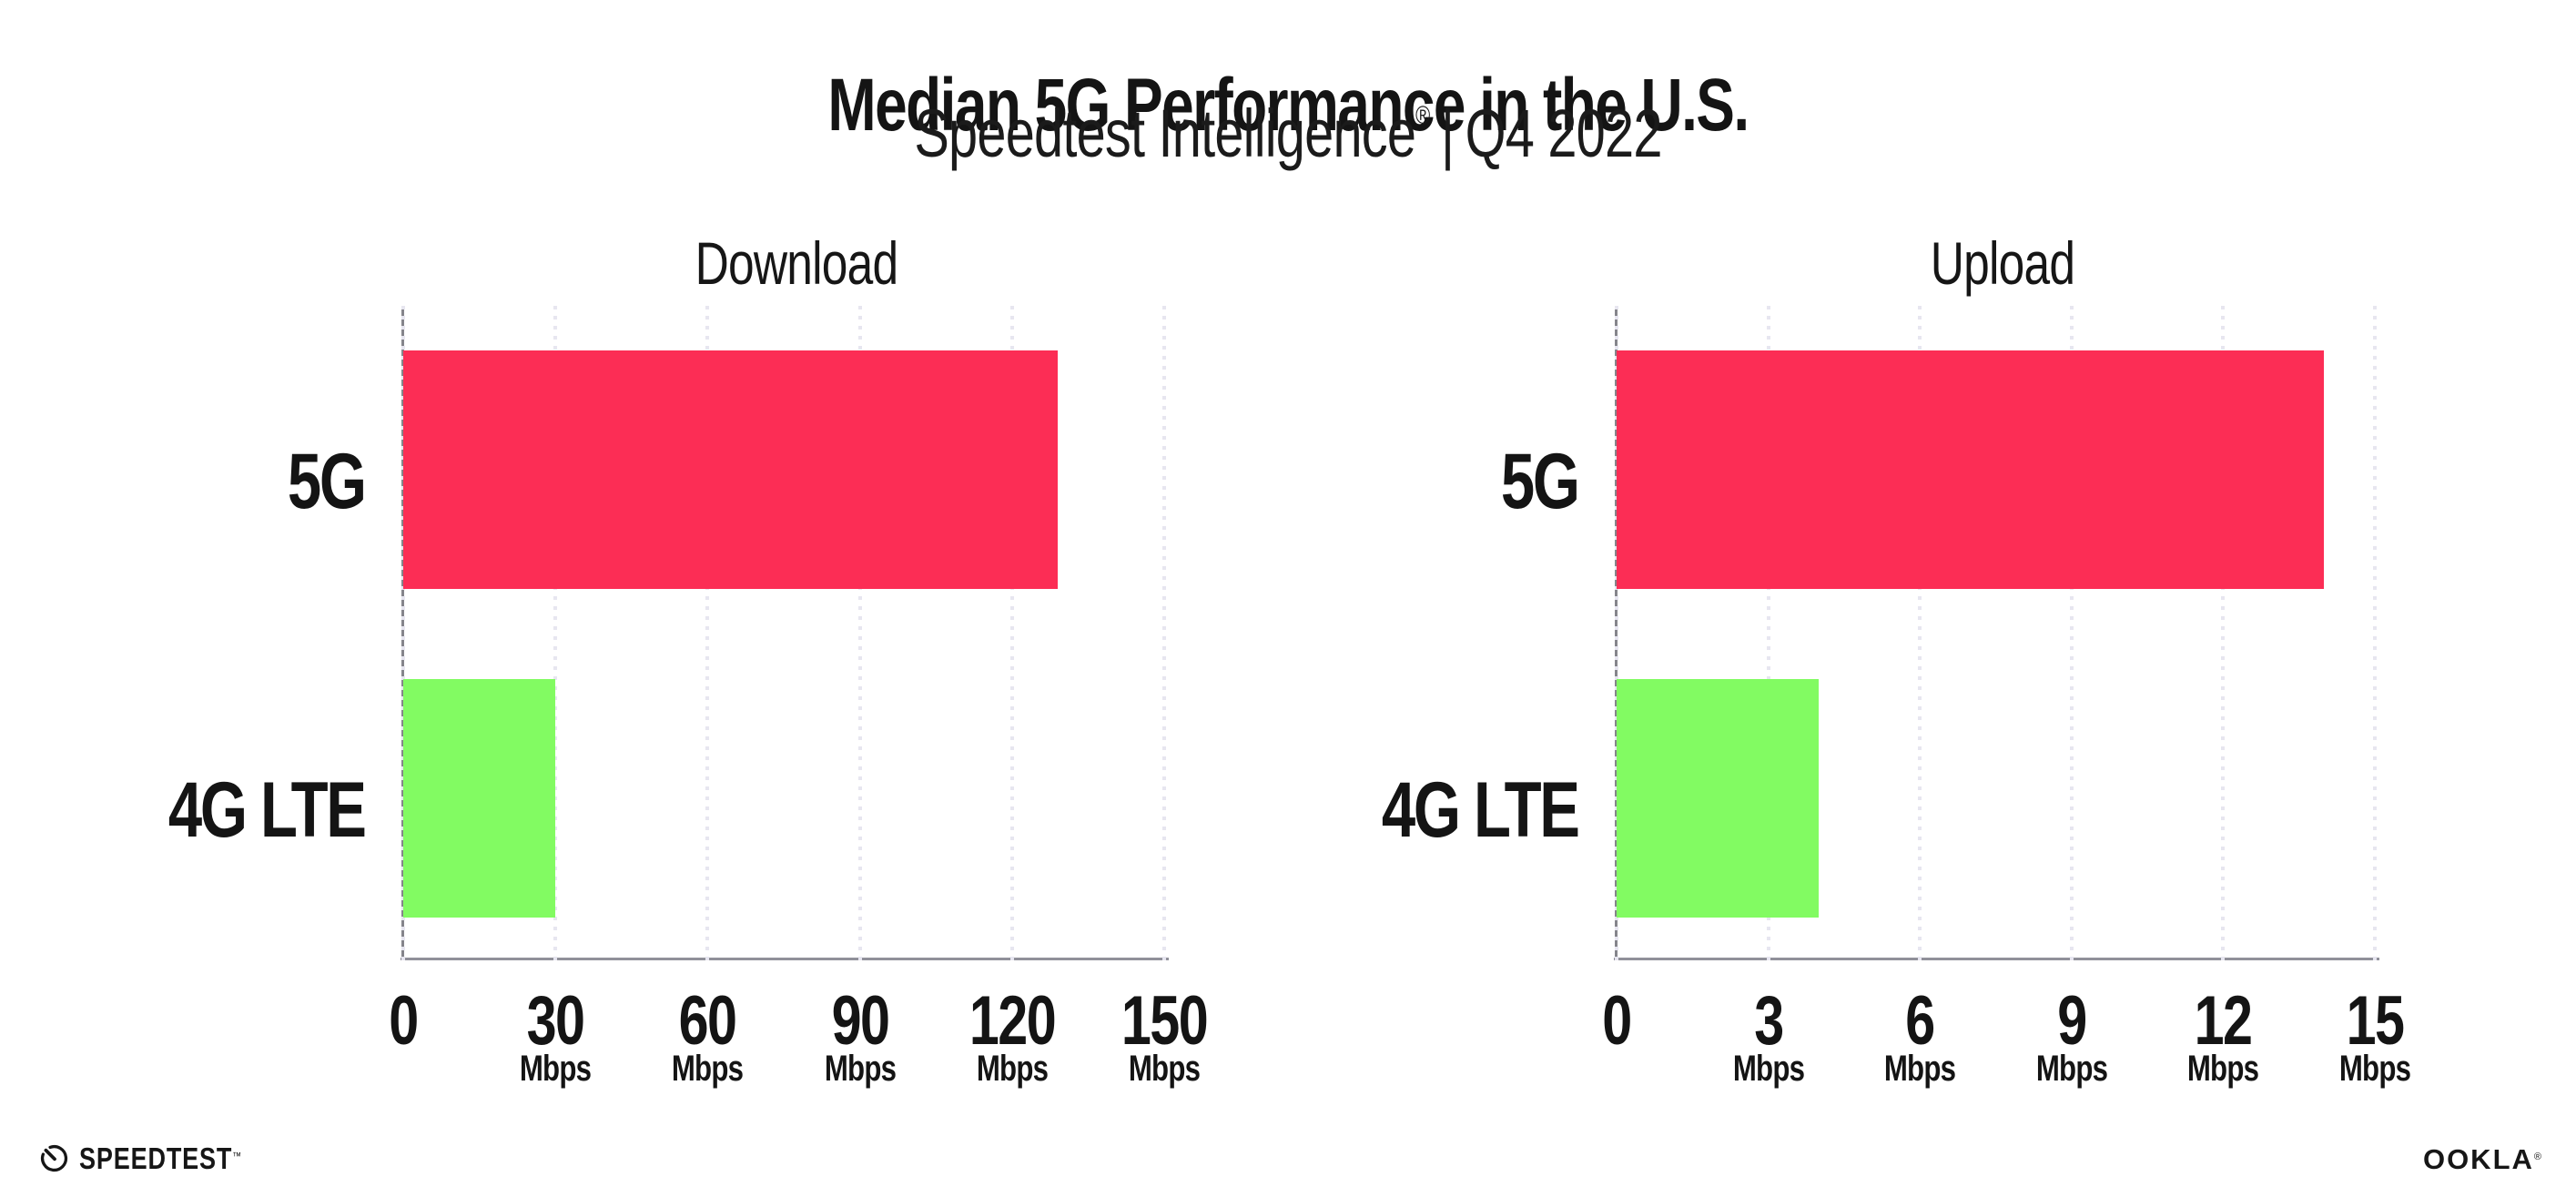  What do you see at coordinates (555, 1021) in the screenshot?
I see `x-tick-label: 30` at bounding box center [555, 1021].